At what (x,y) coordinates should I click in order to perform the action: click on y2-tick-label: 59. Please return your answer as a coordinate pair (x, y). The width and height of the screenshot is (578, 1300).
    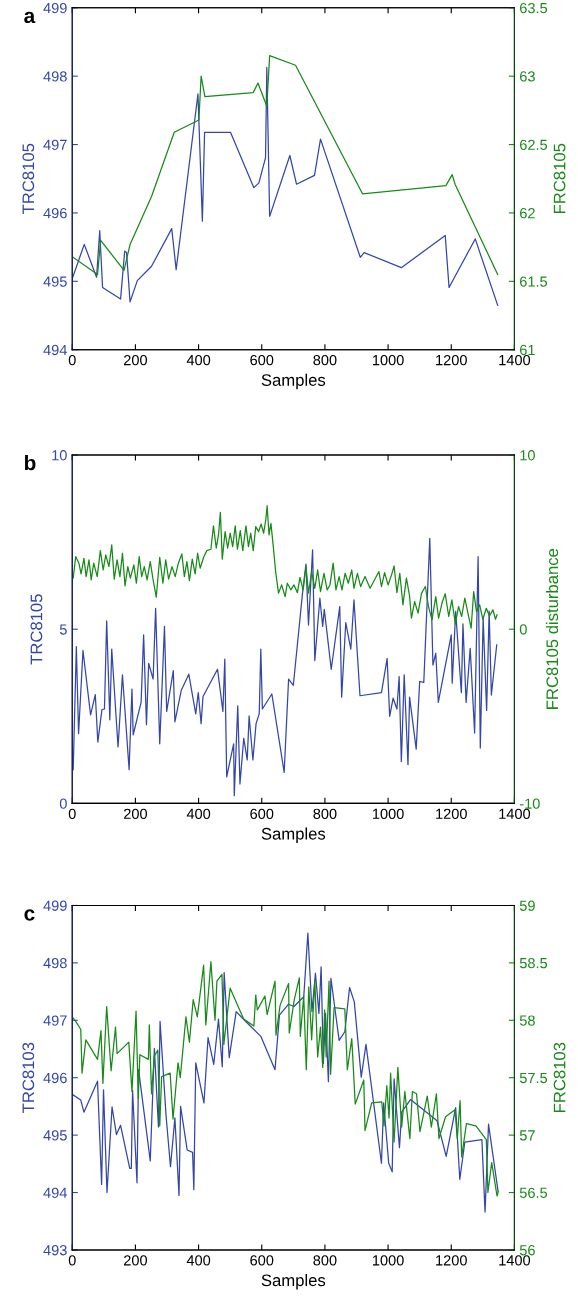
    Looking at the image, I should click on (527, 905).